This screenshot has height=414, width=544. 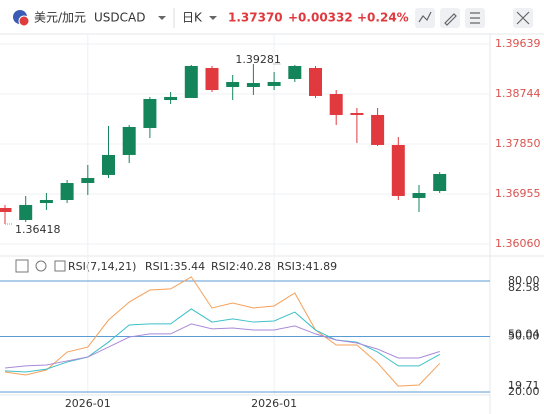 What do you see at coordinates (518, 43) in the screenshot?
I see `y-tick-label: 1.39639` at bounding box center [518, 43].